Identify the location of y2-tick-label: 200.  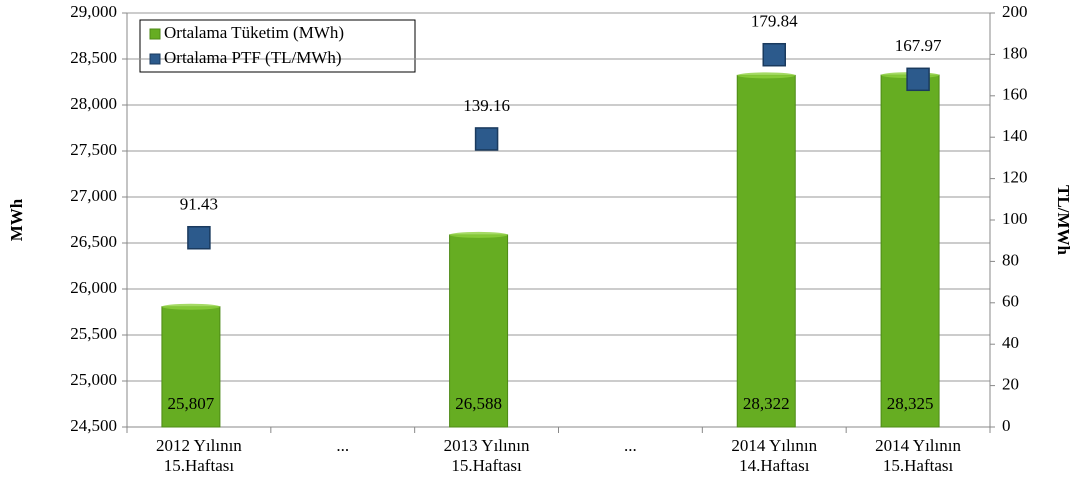
(1015, 11).